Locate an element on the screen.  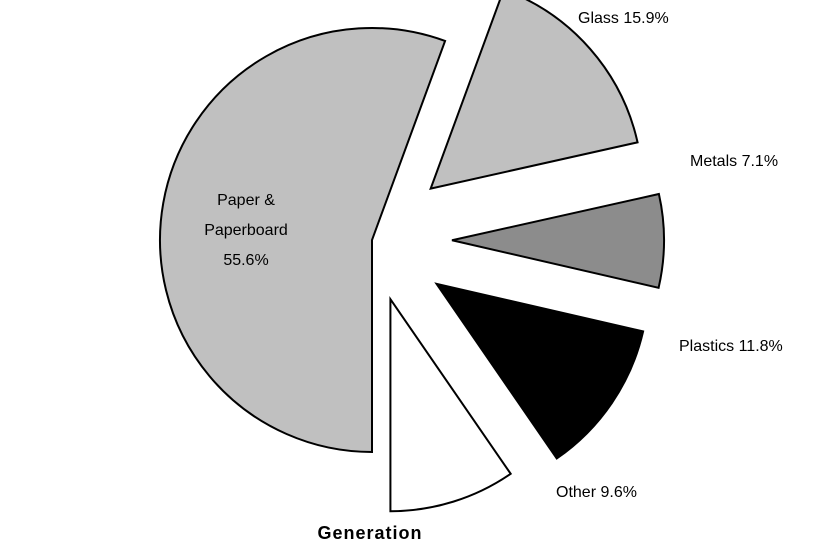
slice-label: Metals 7.1% is located at coordinates (734, 162).